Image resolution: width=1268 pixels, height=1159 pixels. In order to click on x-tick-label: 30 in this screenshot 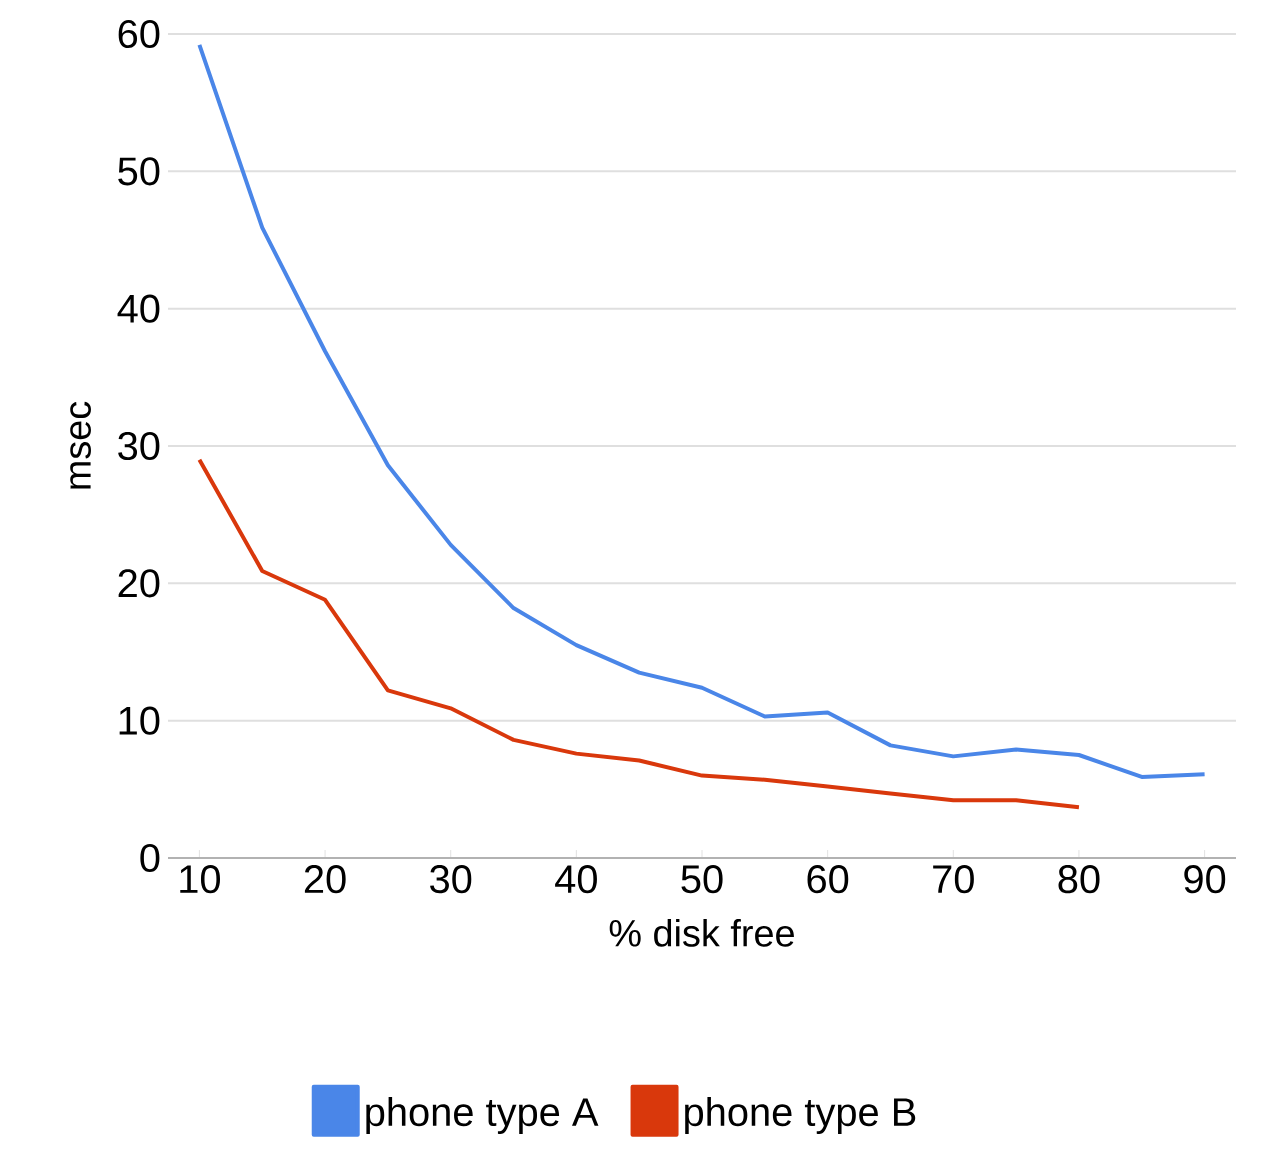, I will do `click(451, 879)`.